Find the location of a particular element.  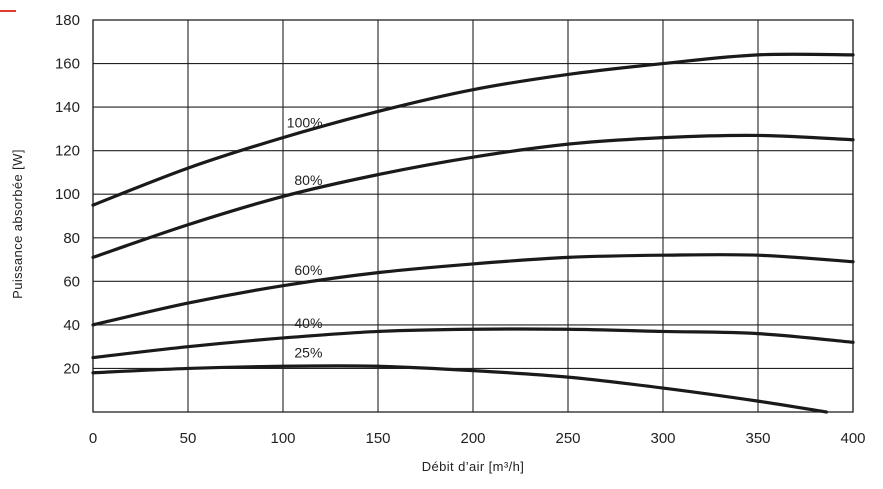

y-tick-label: 140 is located at coordinates (67, 107).